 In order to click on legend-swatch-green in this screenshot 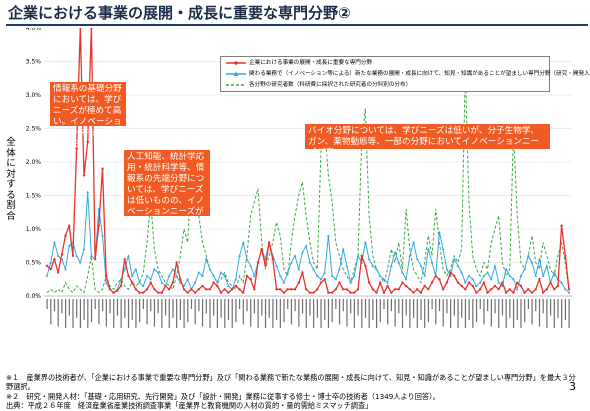, I will do `click(236, 85)`.